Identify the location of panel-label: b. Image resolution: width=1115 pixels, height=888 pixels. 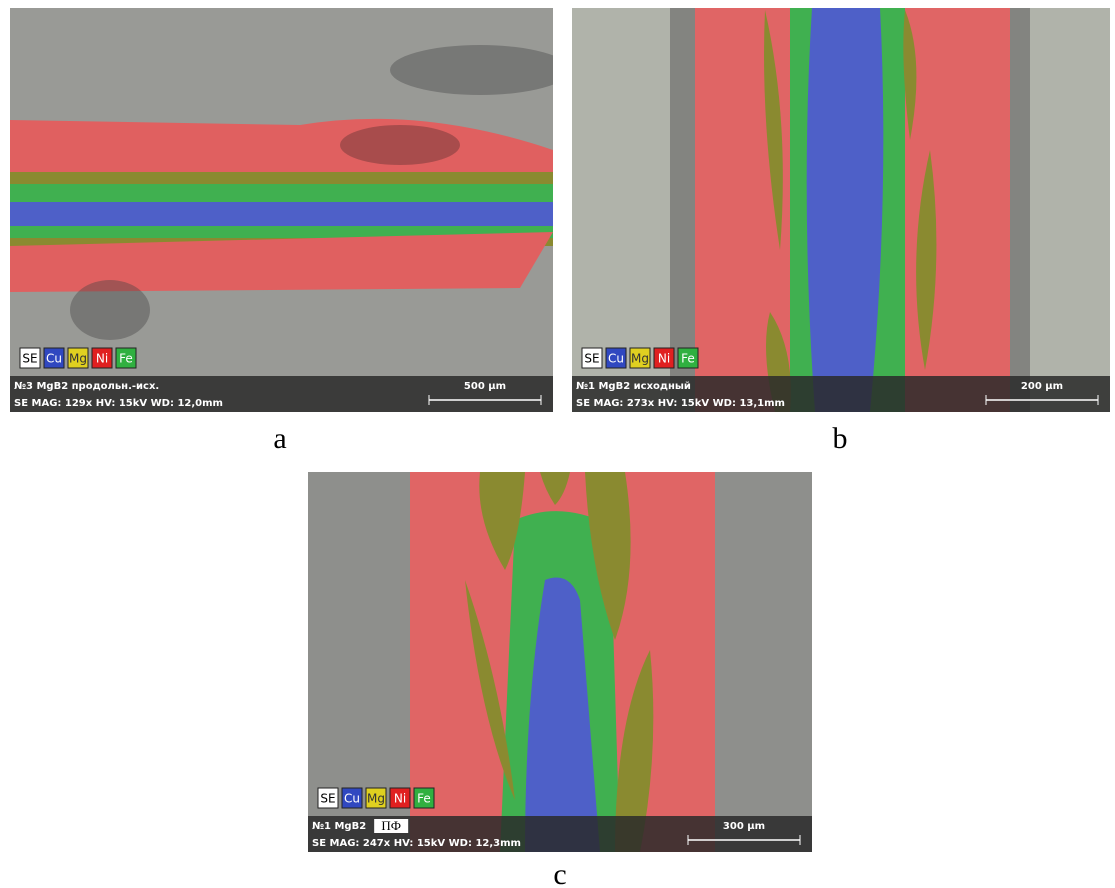
(840, 438).